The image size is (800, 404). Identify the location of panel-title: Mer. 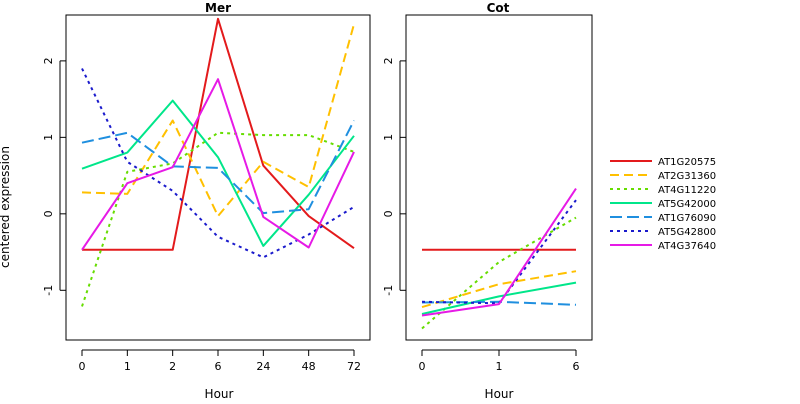
(218, 8).